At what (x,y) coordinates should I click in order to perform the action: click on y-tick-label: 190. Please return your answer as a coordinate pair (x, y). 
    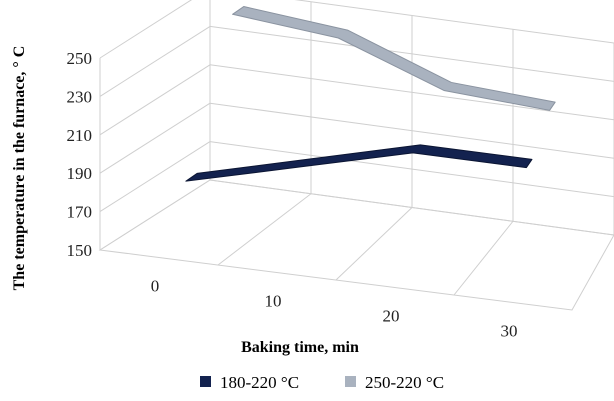
    Looking at the image, I should click on (80, 173).